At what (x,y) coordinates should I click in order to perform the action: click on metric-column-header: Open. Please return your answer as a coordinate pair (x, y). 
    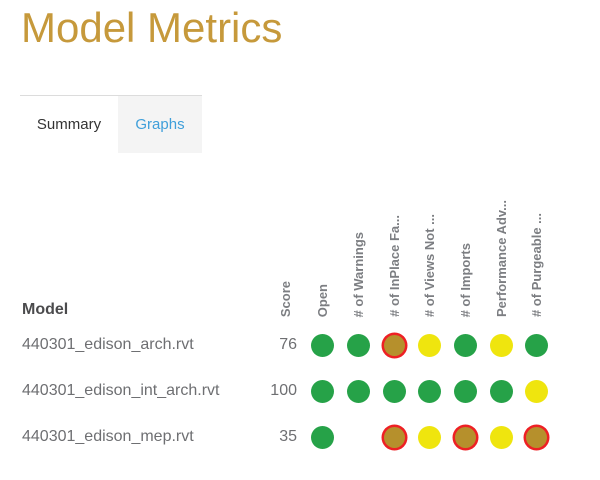
    Looking at the image, I should click on (323, 251).